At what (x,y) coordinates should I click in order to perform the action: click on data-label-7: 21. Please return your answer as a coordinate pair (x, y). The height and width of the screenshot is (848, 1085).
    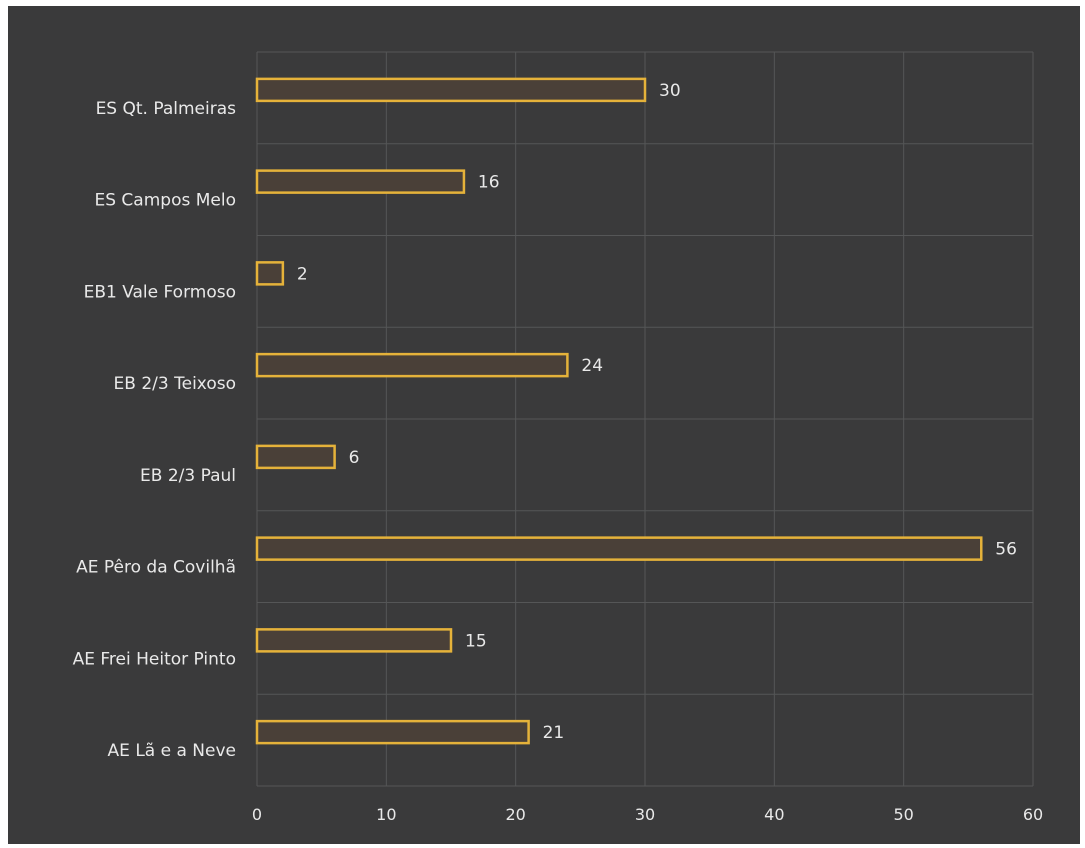
    Looking at the image, I should click on (554, 733).